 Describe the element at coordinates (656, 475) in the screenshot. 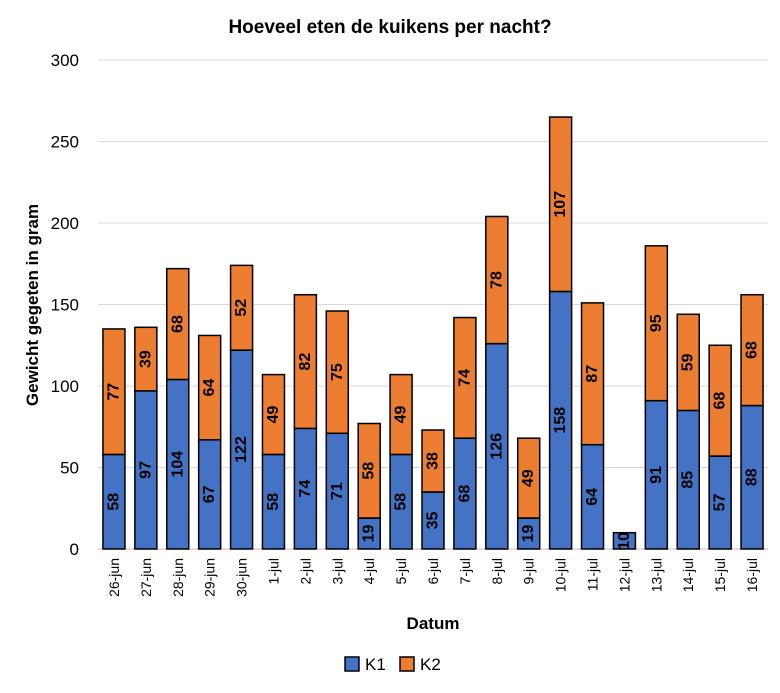

I see `data-label: 91` at that location.